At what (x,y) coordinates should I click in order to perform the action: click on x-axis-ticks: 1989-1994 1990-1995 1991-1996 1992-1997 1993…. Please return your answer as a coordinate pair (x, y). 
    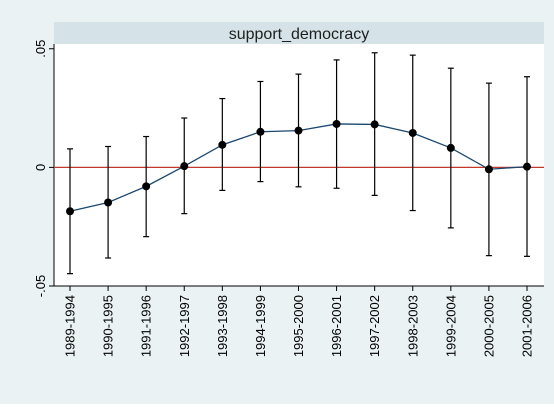
    Looking at the image, I should click on (299, 321).